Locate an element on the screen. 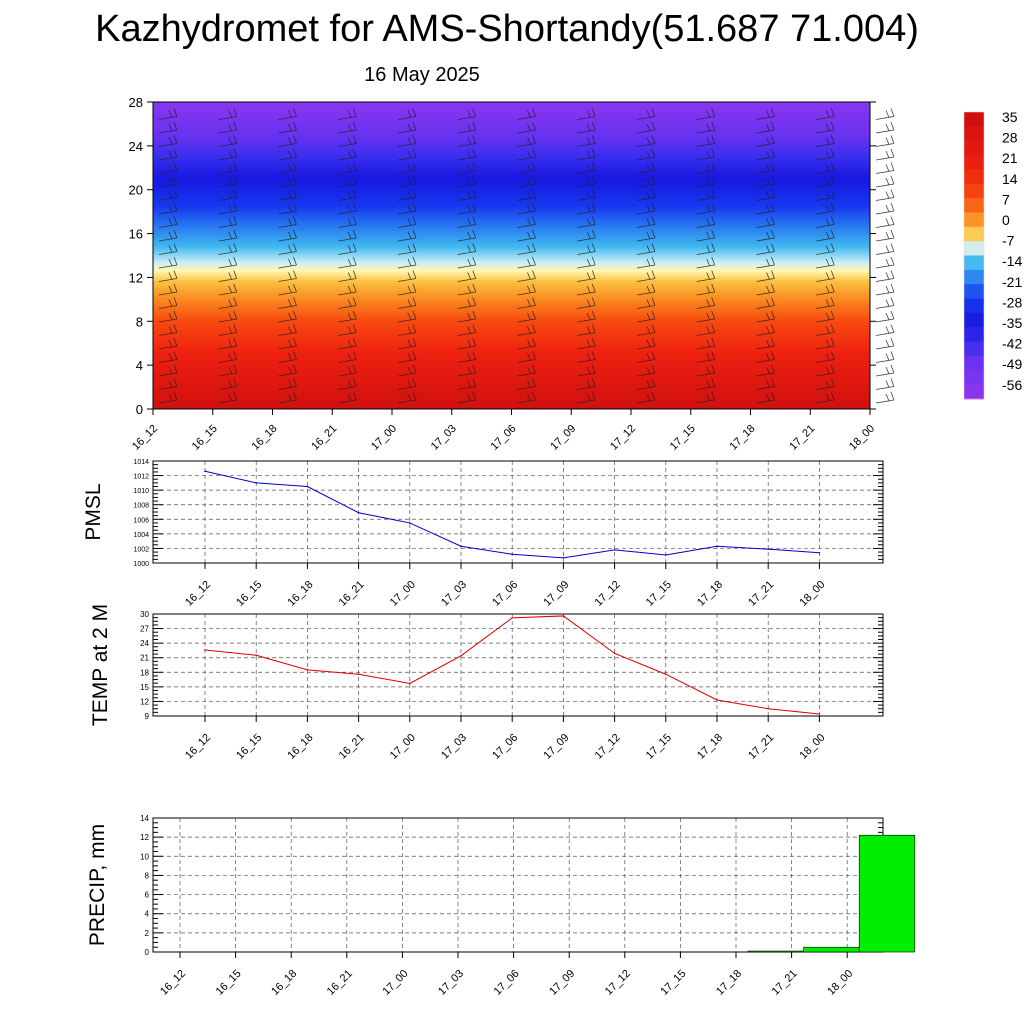 The image size is (1024, 1024). precip-x-tick-label: 17_00 is located at coordinates (395, 983).